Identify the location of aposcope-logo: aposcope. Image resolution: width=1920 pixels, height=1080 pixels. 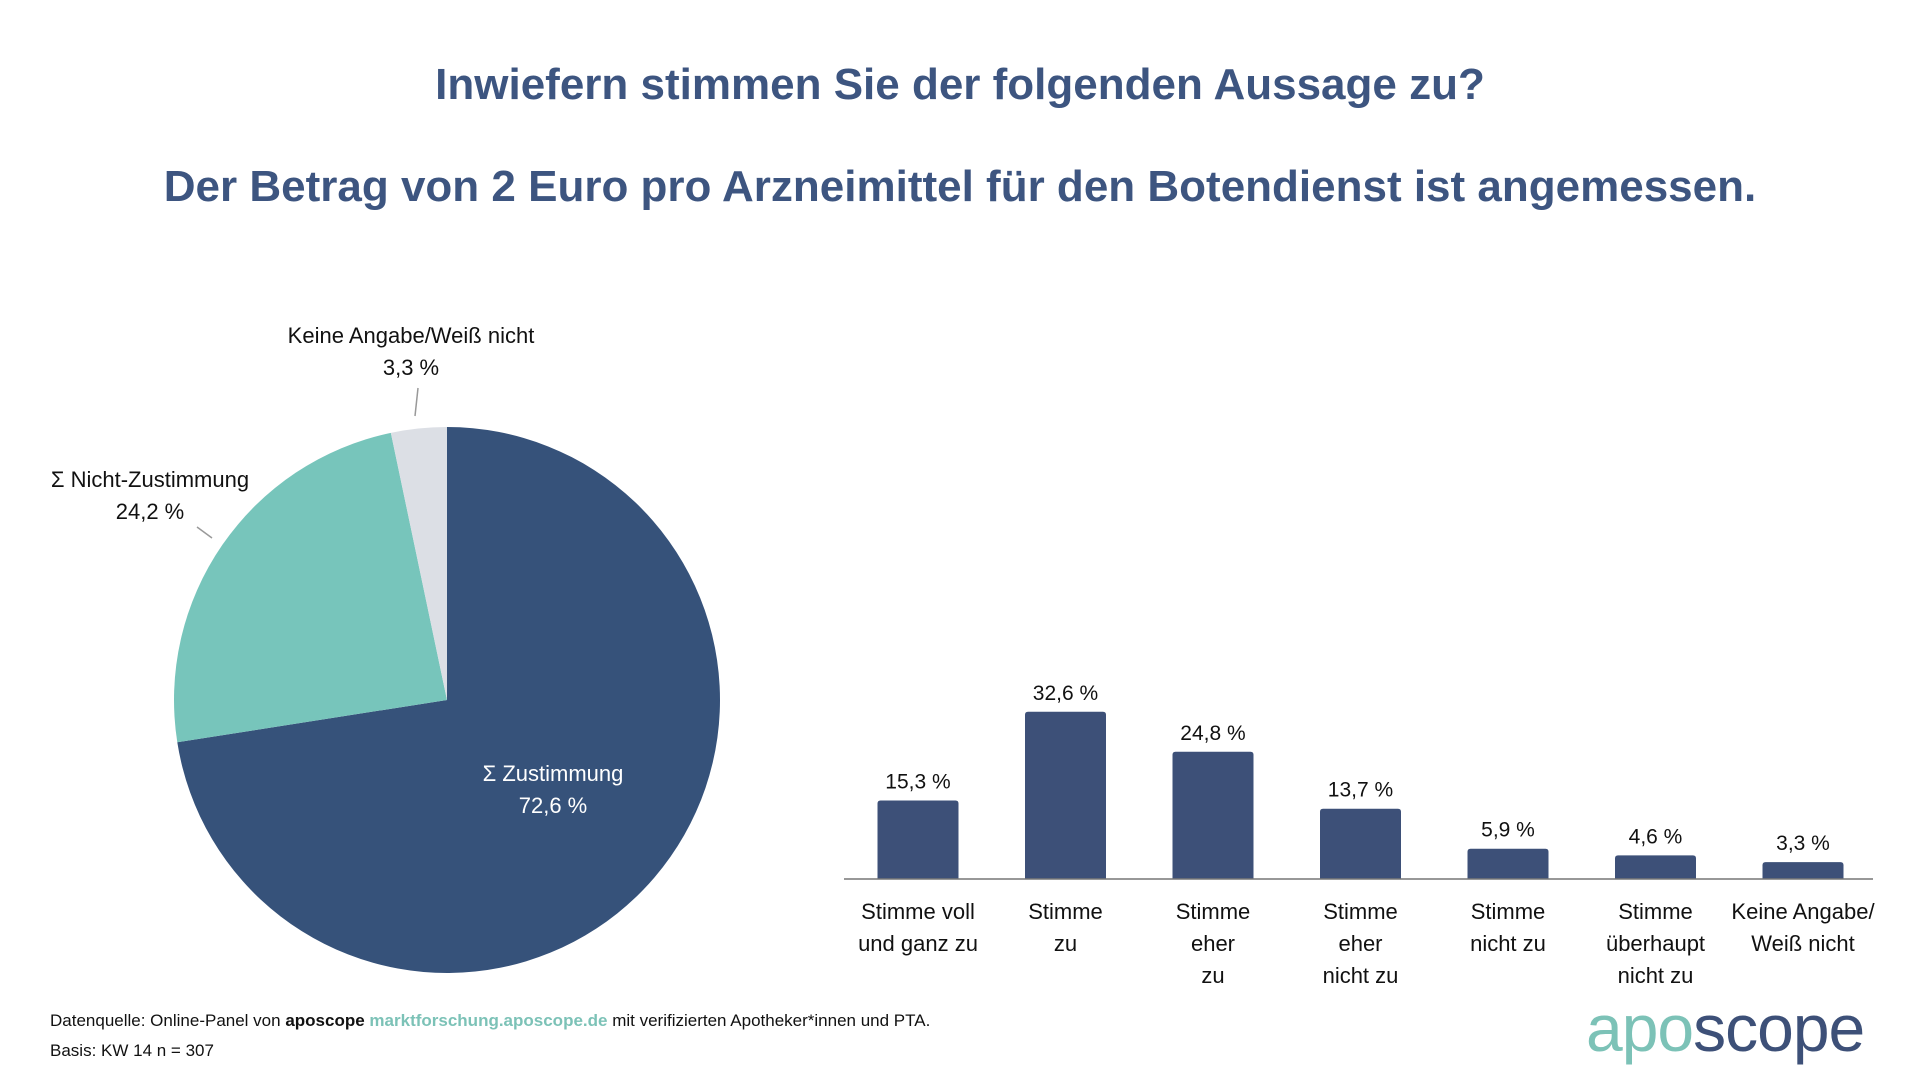
(1725, 1028).